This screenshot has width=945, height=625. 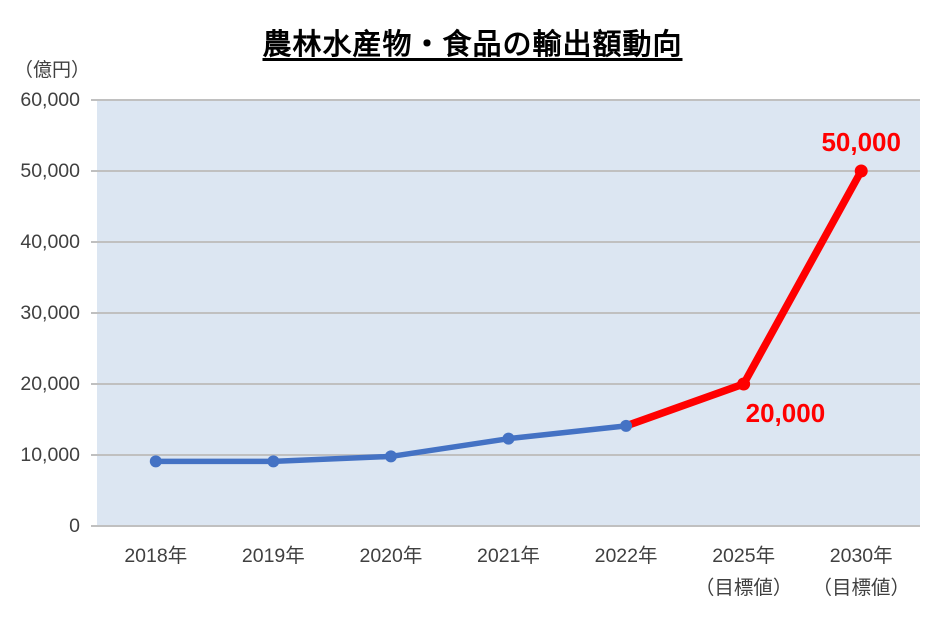 I want to click on y-axis-unit-label: （億円）, so click(x=52, y=70).